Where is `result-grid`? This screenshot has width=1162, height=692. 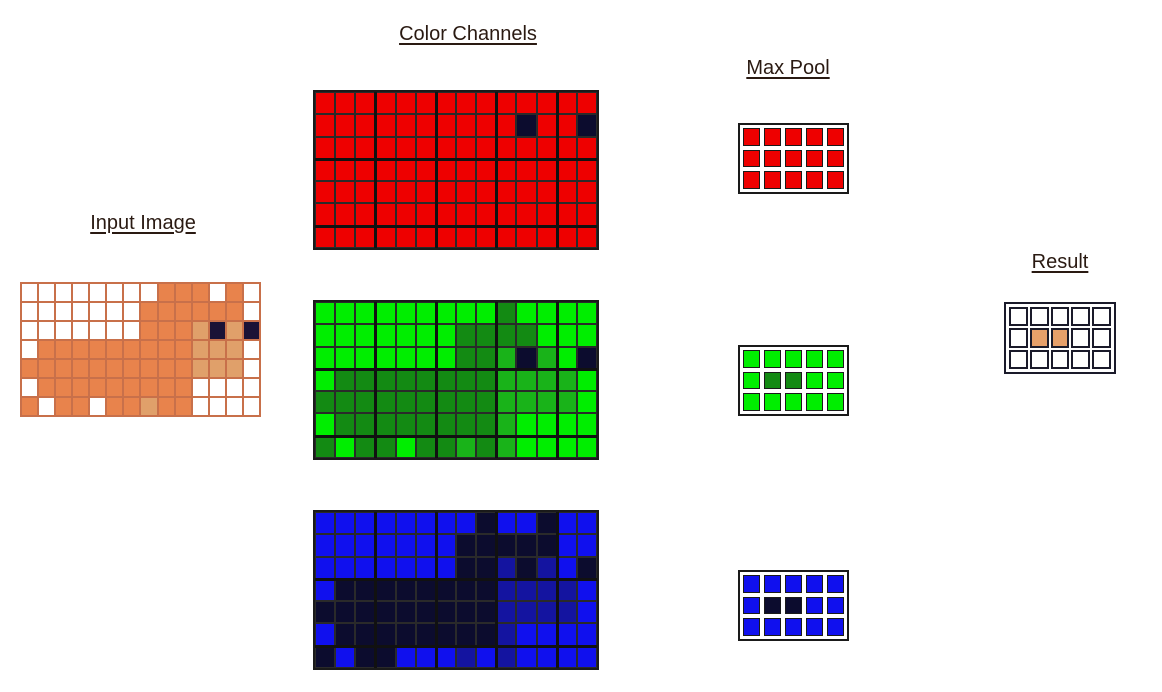
result-grid is located at coordinates (1060, 338).